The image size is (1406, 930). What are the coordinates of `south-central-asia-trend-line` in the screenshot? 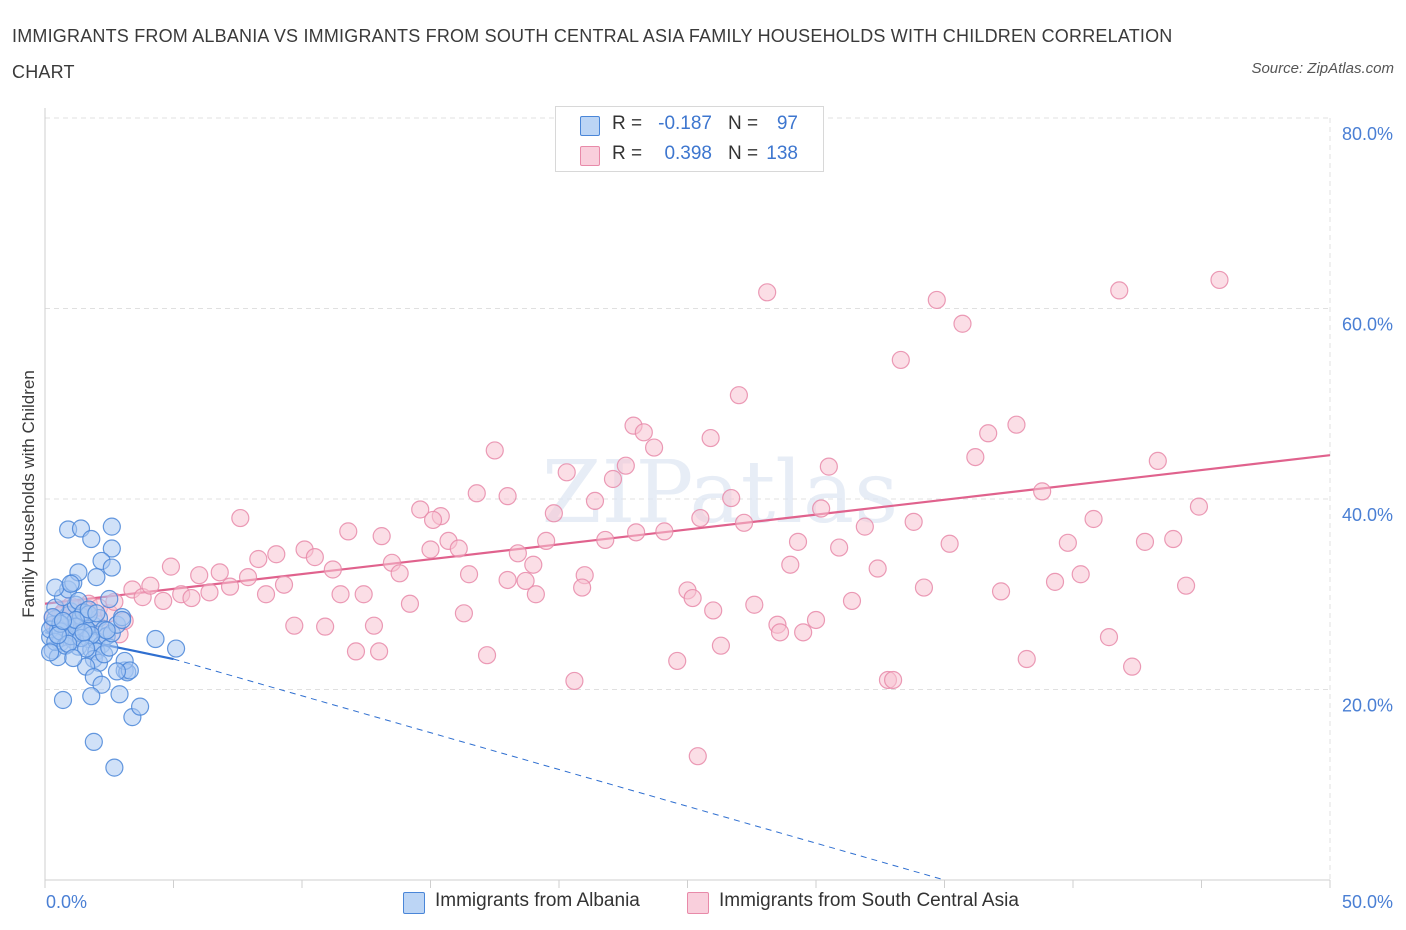 It's located at (687, 529).